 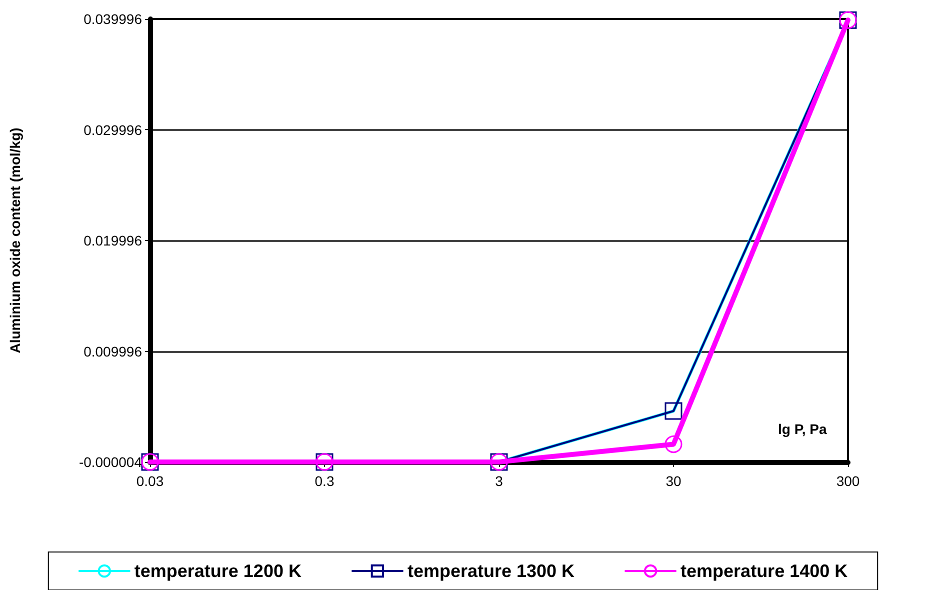 I want to click on y-tick-label: -0.000004, so click(x=110, y=462).